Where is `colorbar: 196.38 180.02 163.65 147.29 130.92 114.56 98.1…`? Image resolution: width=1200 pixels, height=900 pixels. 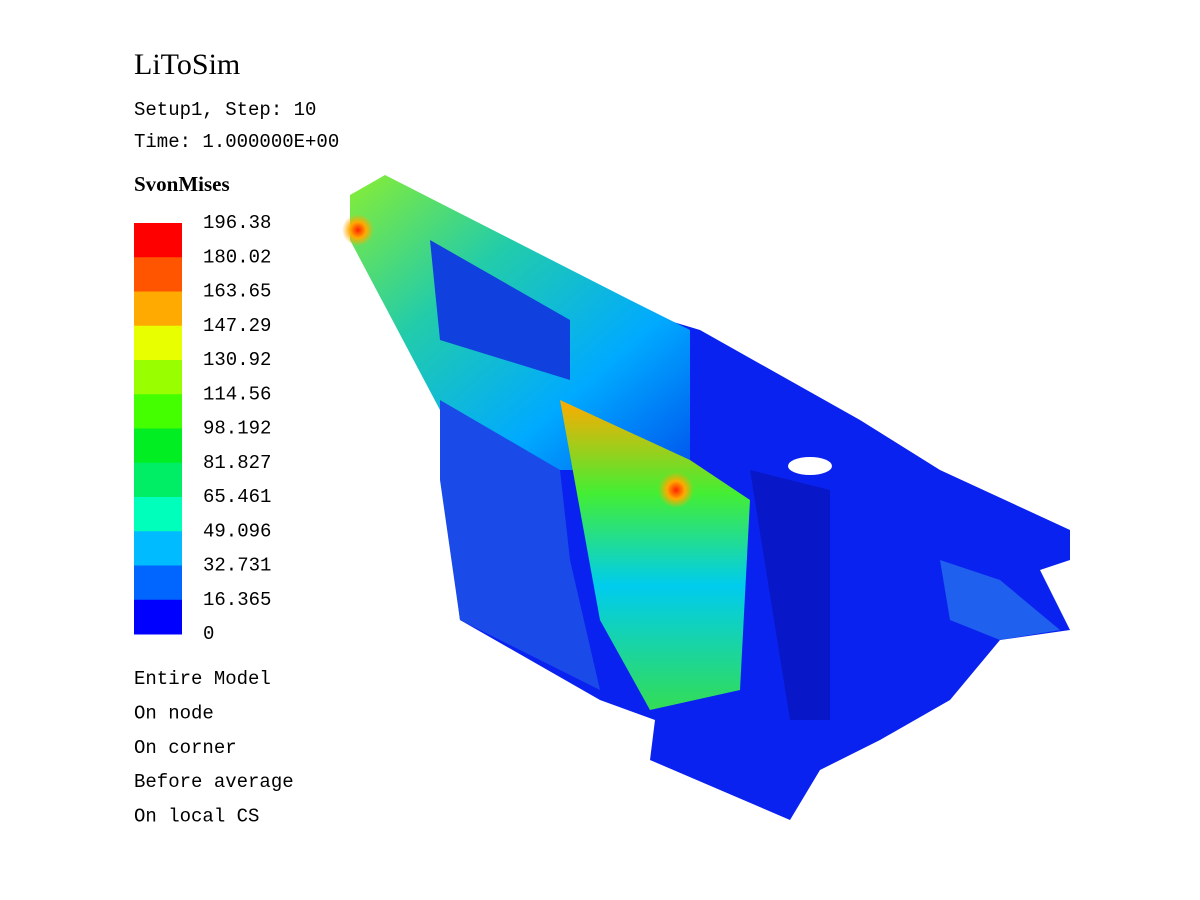 colorbar: 196.38 180.02 163.65 147.29 130.92 114.56 98.1… is located at coordinates (202, 428).